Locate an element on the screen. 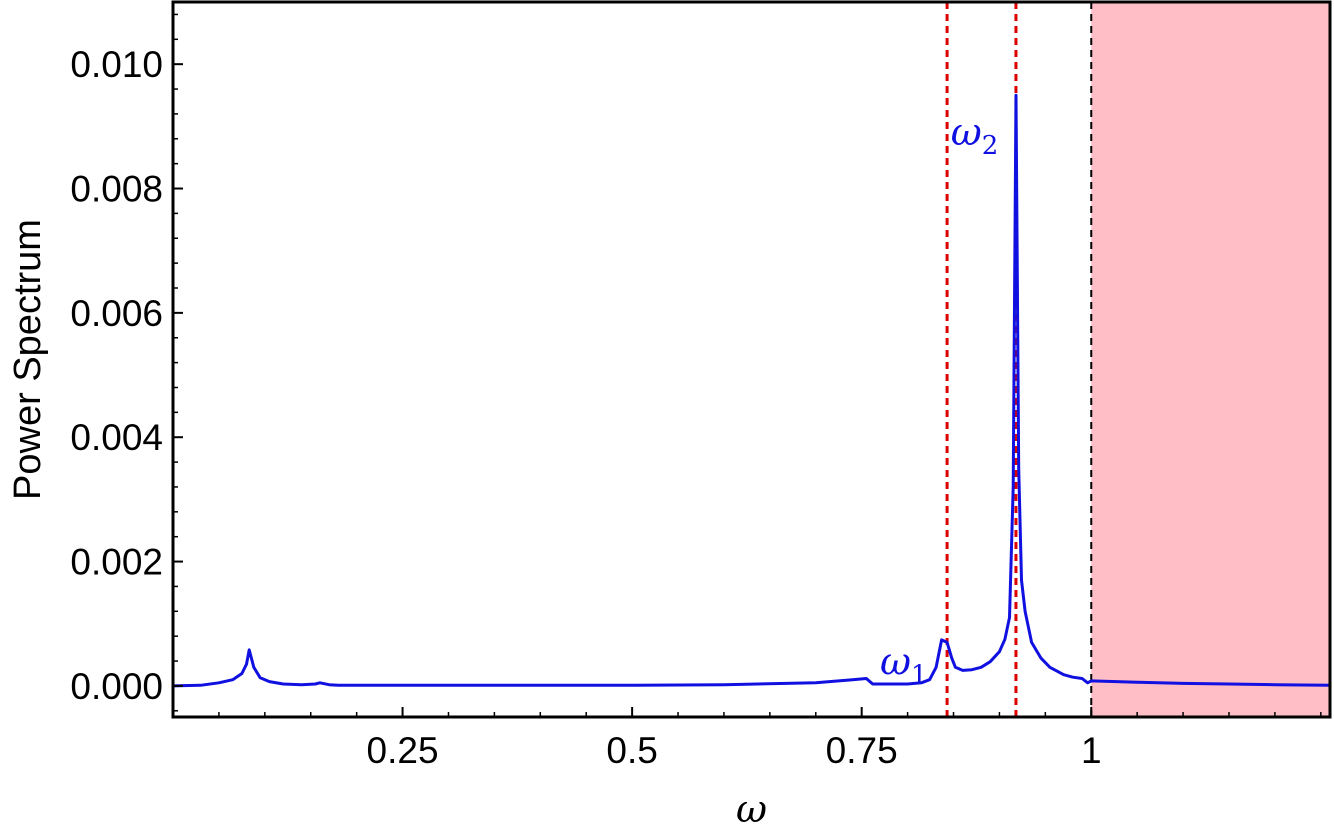  y-tick-label: 0.010 is located at coordinates (116, 64).